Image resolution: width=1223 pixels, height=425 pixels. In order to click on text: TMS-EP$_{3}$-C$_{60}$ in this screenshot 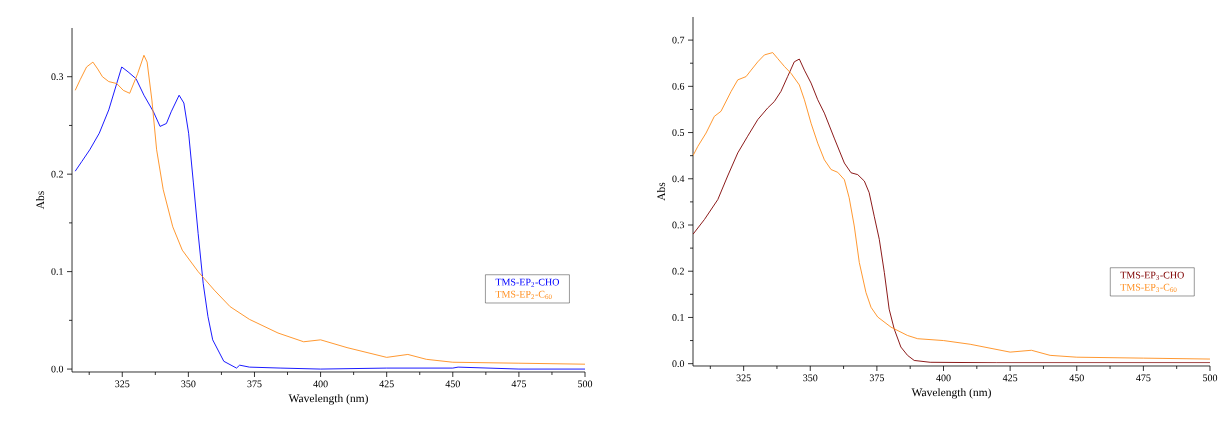, I will do `click(1148, 288)`.